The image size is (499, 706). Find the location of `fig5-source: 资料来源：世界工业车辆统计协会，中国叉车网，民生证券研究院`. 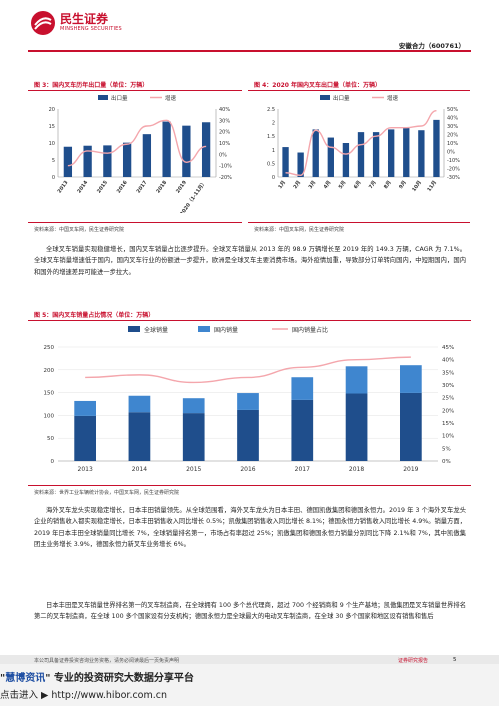

fig5-source: 资料来源：世界工业车辆统计协会，中国叉车网，民生证券研究院 is located at coordinates (107, 493).